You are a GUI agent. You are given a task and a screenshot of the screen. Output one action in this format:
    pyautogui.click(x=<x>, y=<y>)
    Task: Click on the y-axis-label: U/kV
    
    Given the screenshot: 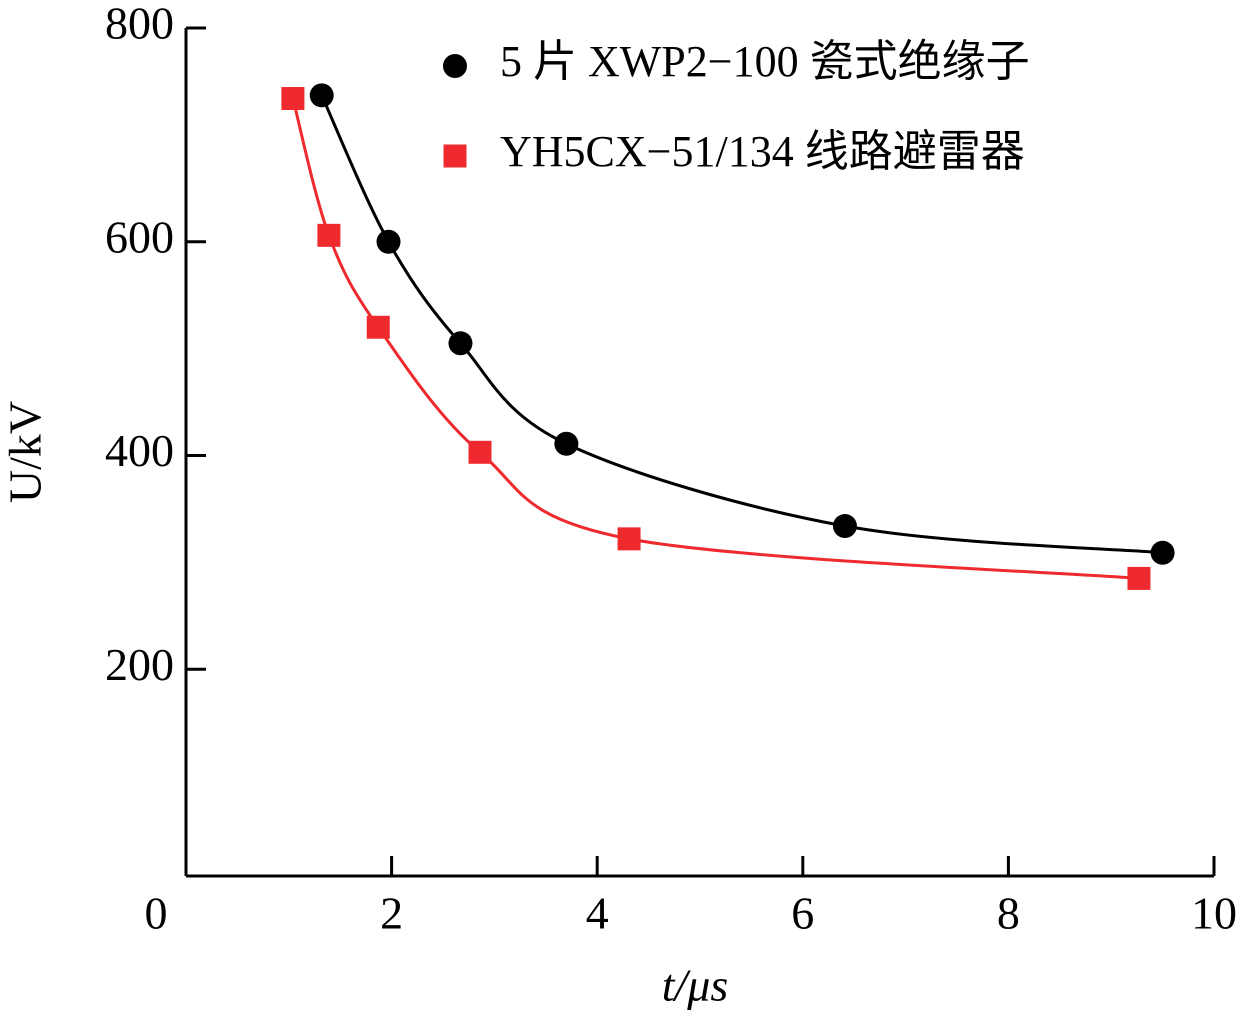 What is the action you would take?
    pyautogui.click(x=25, y=452)
    